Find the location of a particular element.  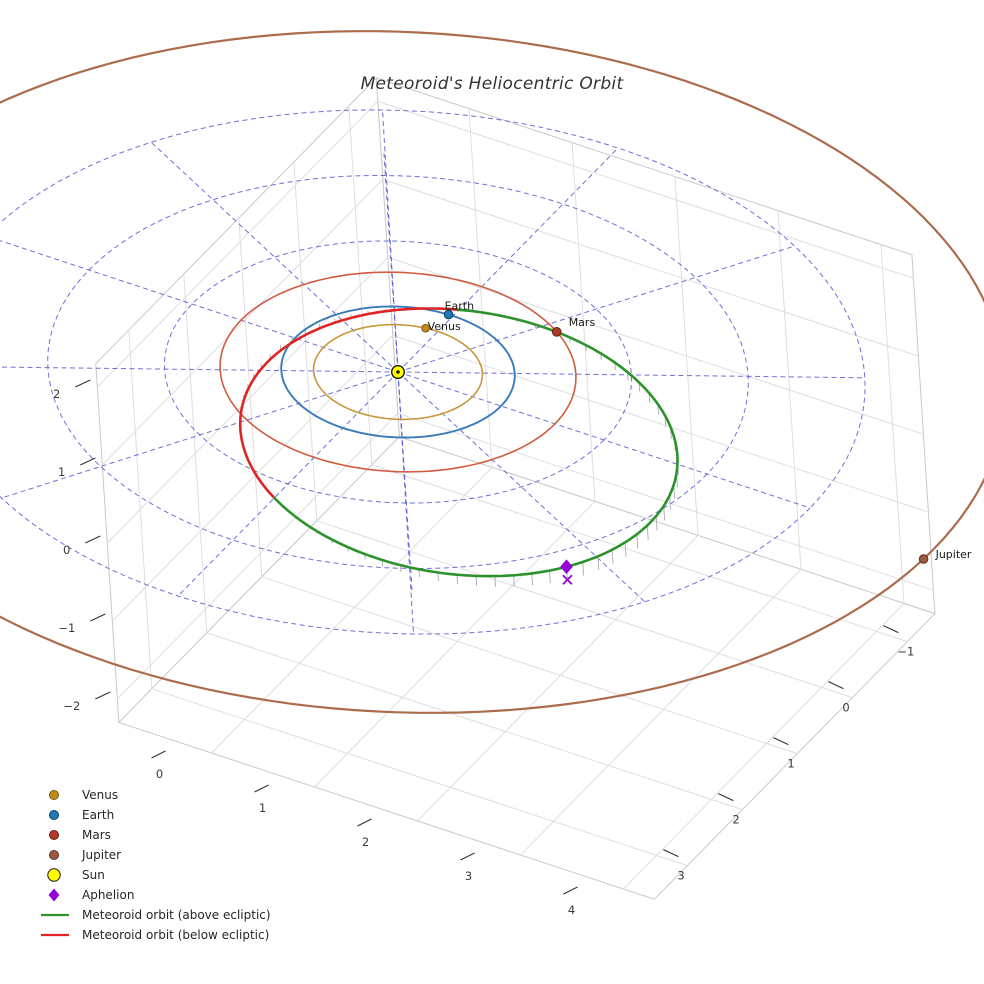

aphelion-ground-marker is located at coordinates (567, 579).